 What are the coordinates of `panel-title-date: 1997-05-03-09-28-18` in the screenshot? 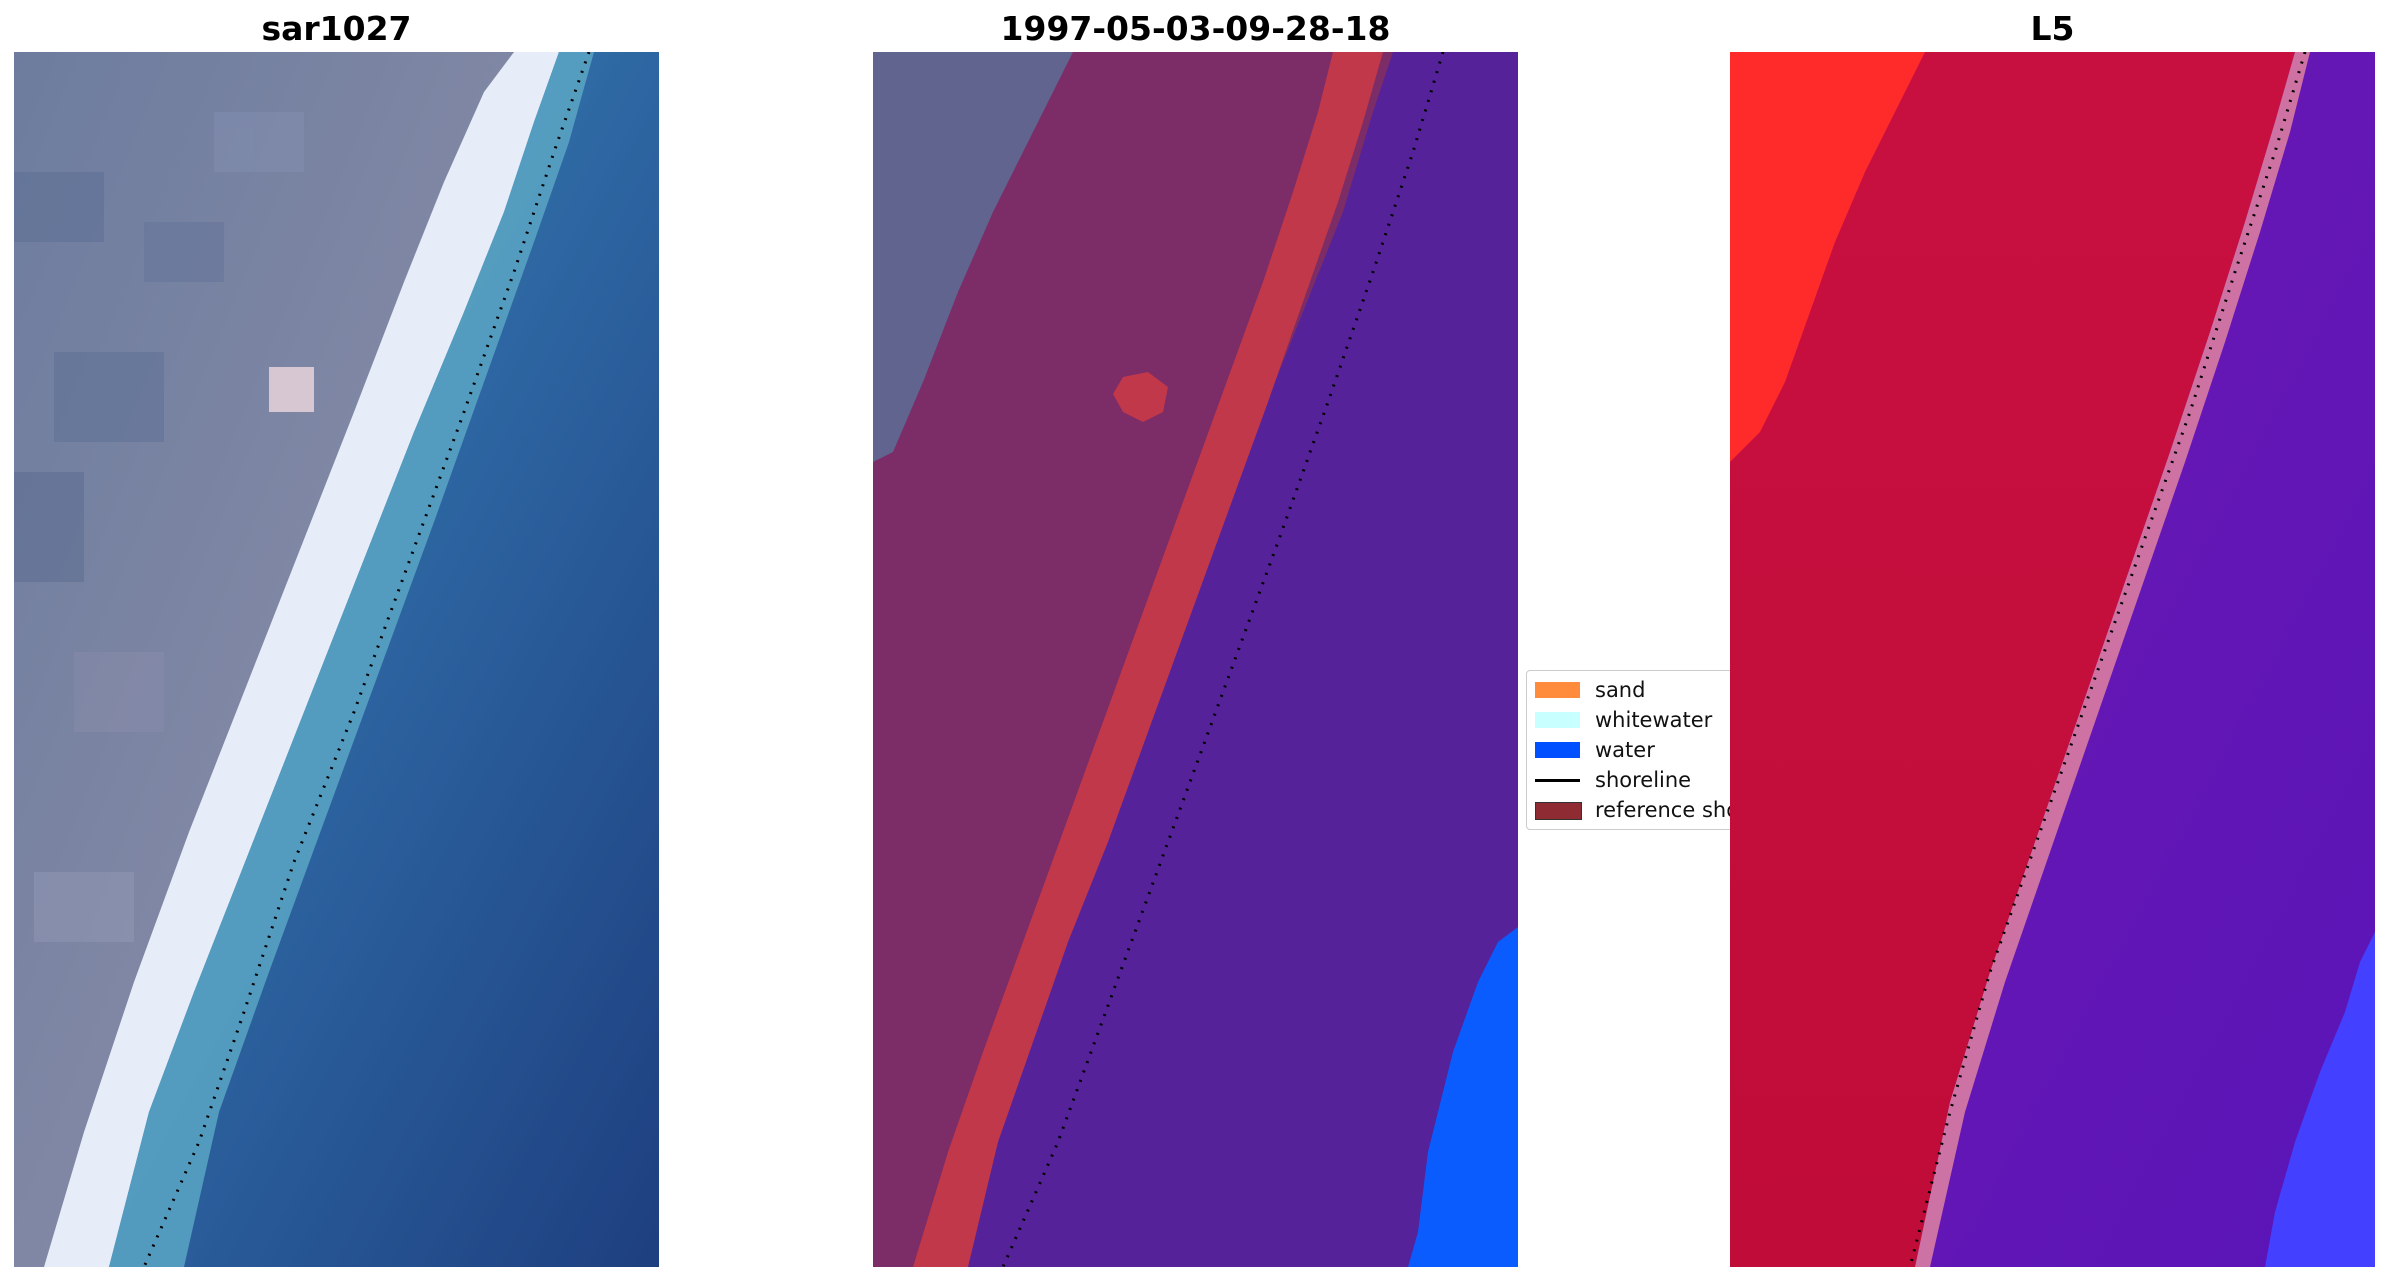 It's located at (1195, 28).